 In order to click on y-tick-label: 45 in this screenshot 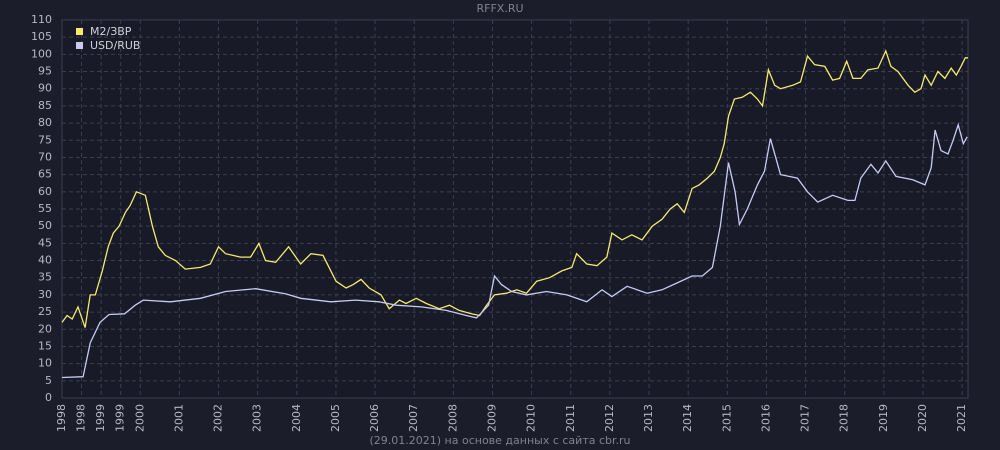, I will do `click(45, 242)`.